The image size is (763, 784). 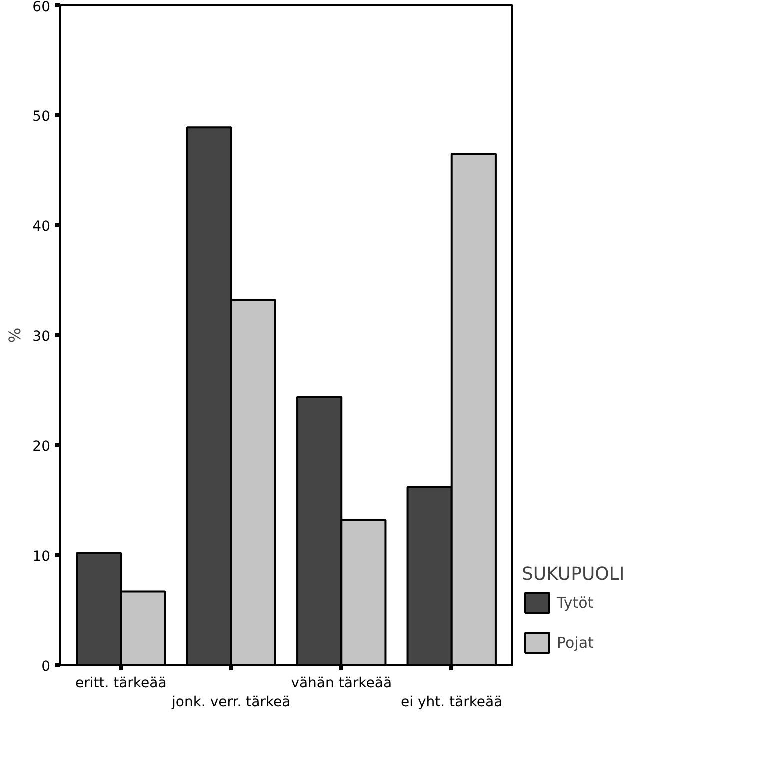 What do you see at coordinates (41, 117) in the screenshot?
I see `y-tick-label: 50` at bounding box center [41, 117].